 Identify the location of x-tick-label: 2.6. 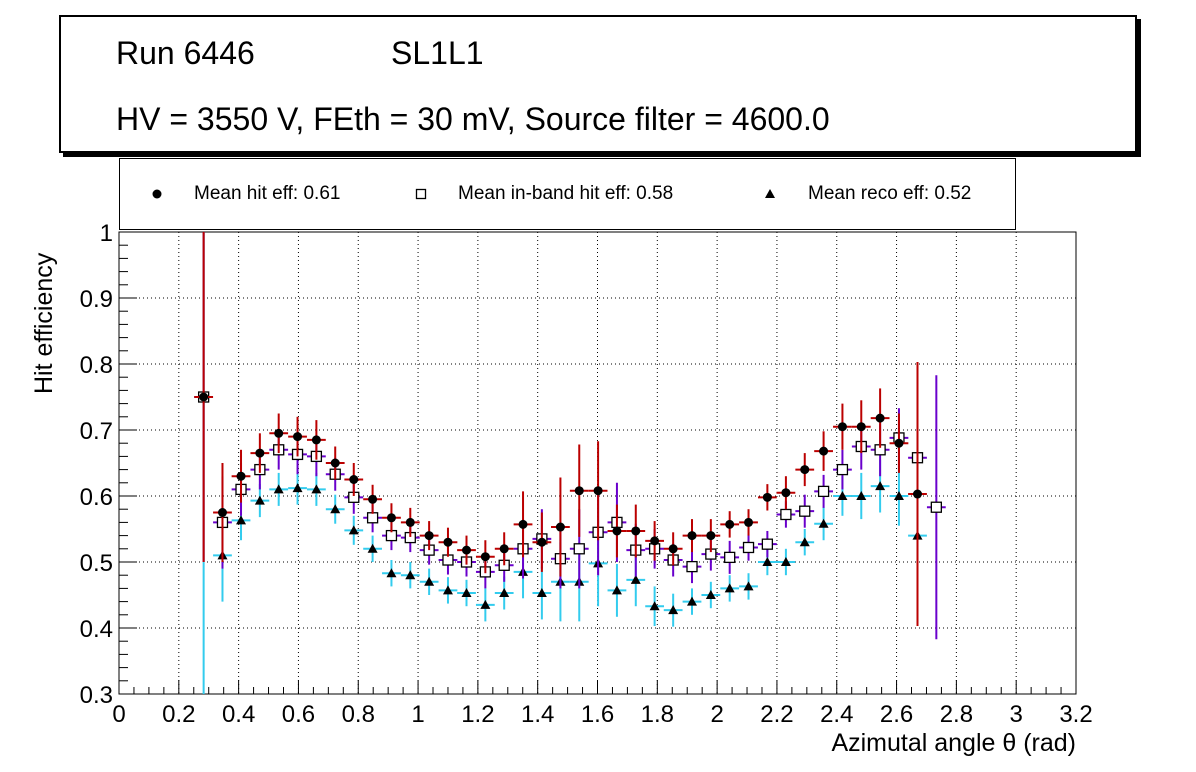
(896, 714).